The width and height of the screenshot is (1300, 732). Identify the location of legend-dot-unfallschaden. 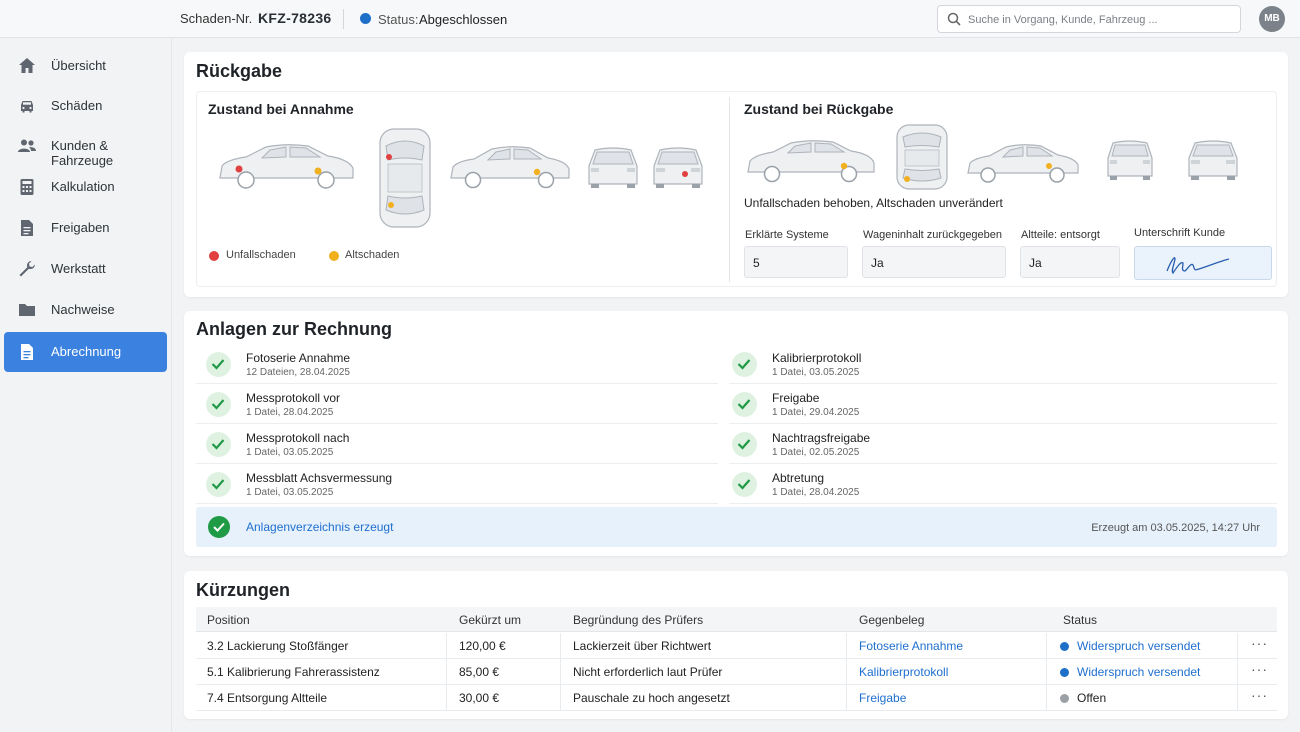
(214, 256).